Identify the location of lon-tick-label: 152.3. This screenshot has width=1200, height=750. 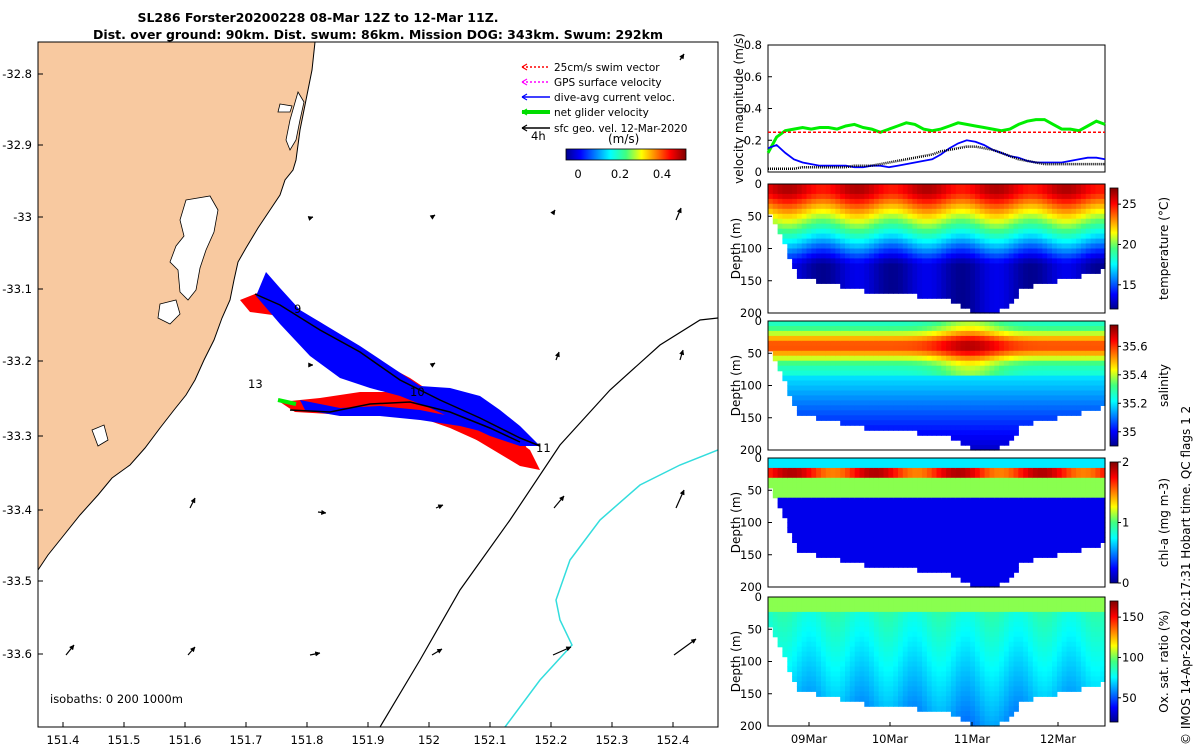
(612, 740).